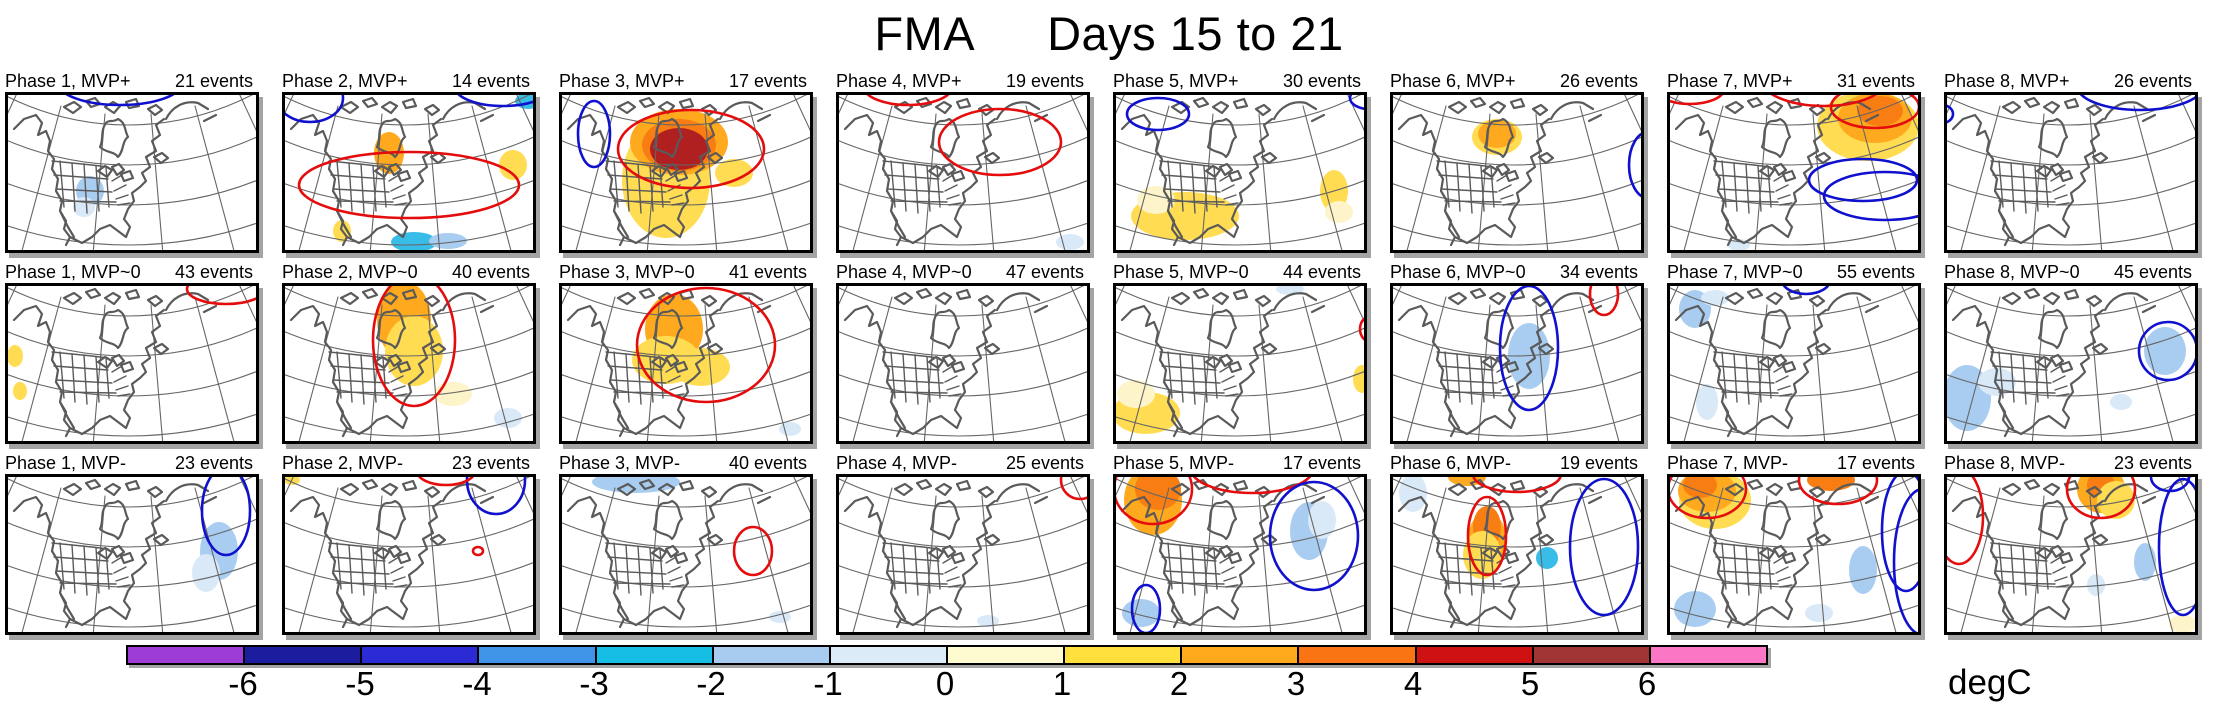  Describe the element at coordinates (66, 463) in the screenshot. I see `panel-phase-label: Phase 1, MVP-` at that location.